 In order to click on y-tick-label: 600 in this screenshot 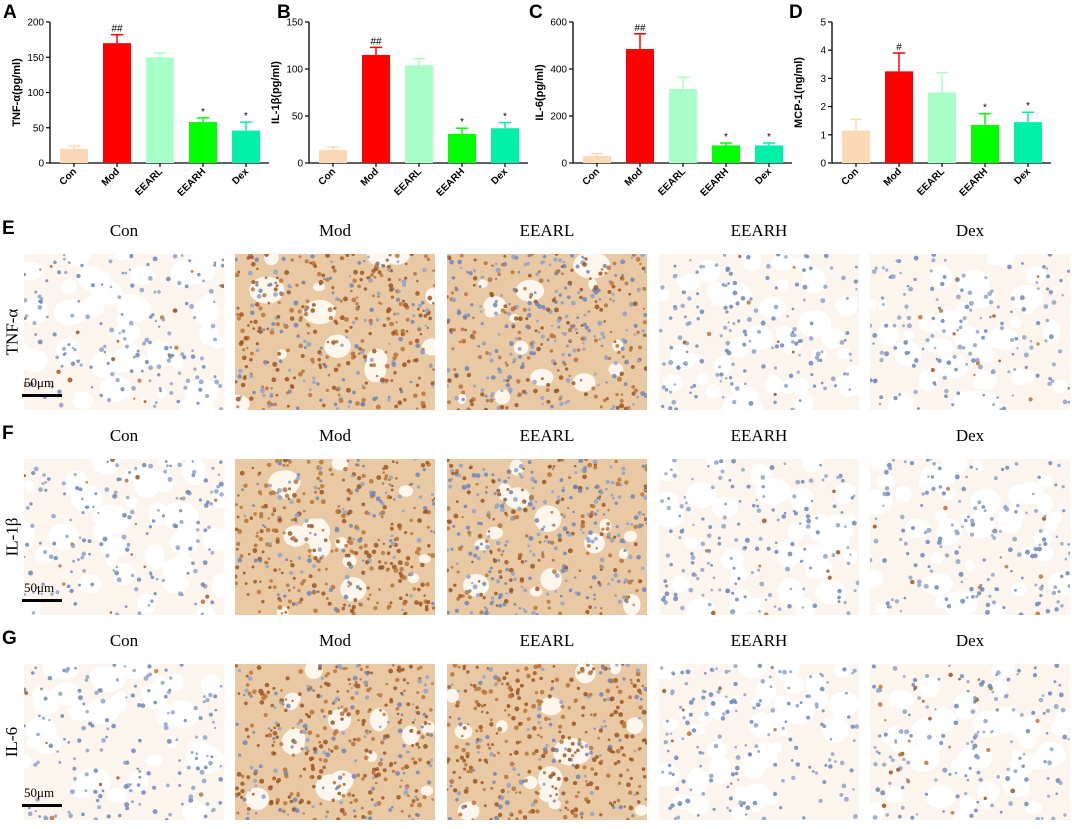, I will do `click(558, 23)`.